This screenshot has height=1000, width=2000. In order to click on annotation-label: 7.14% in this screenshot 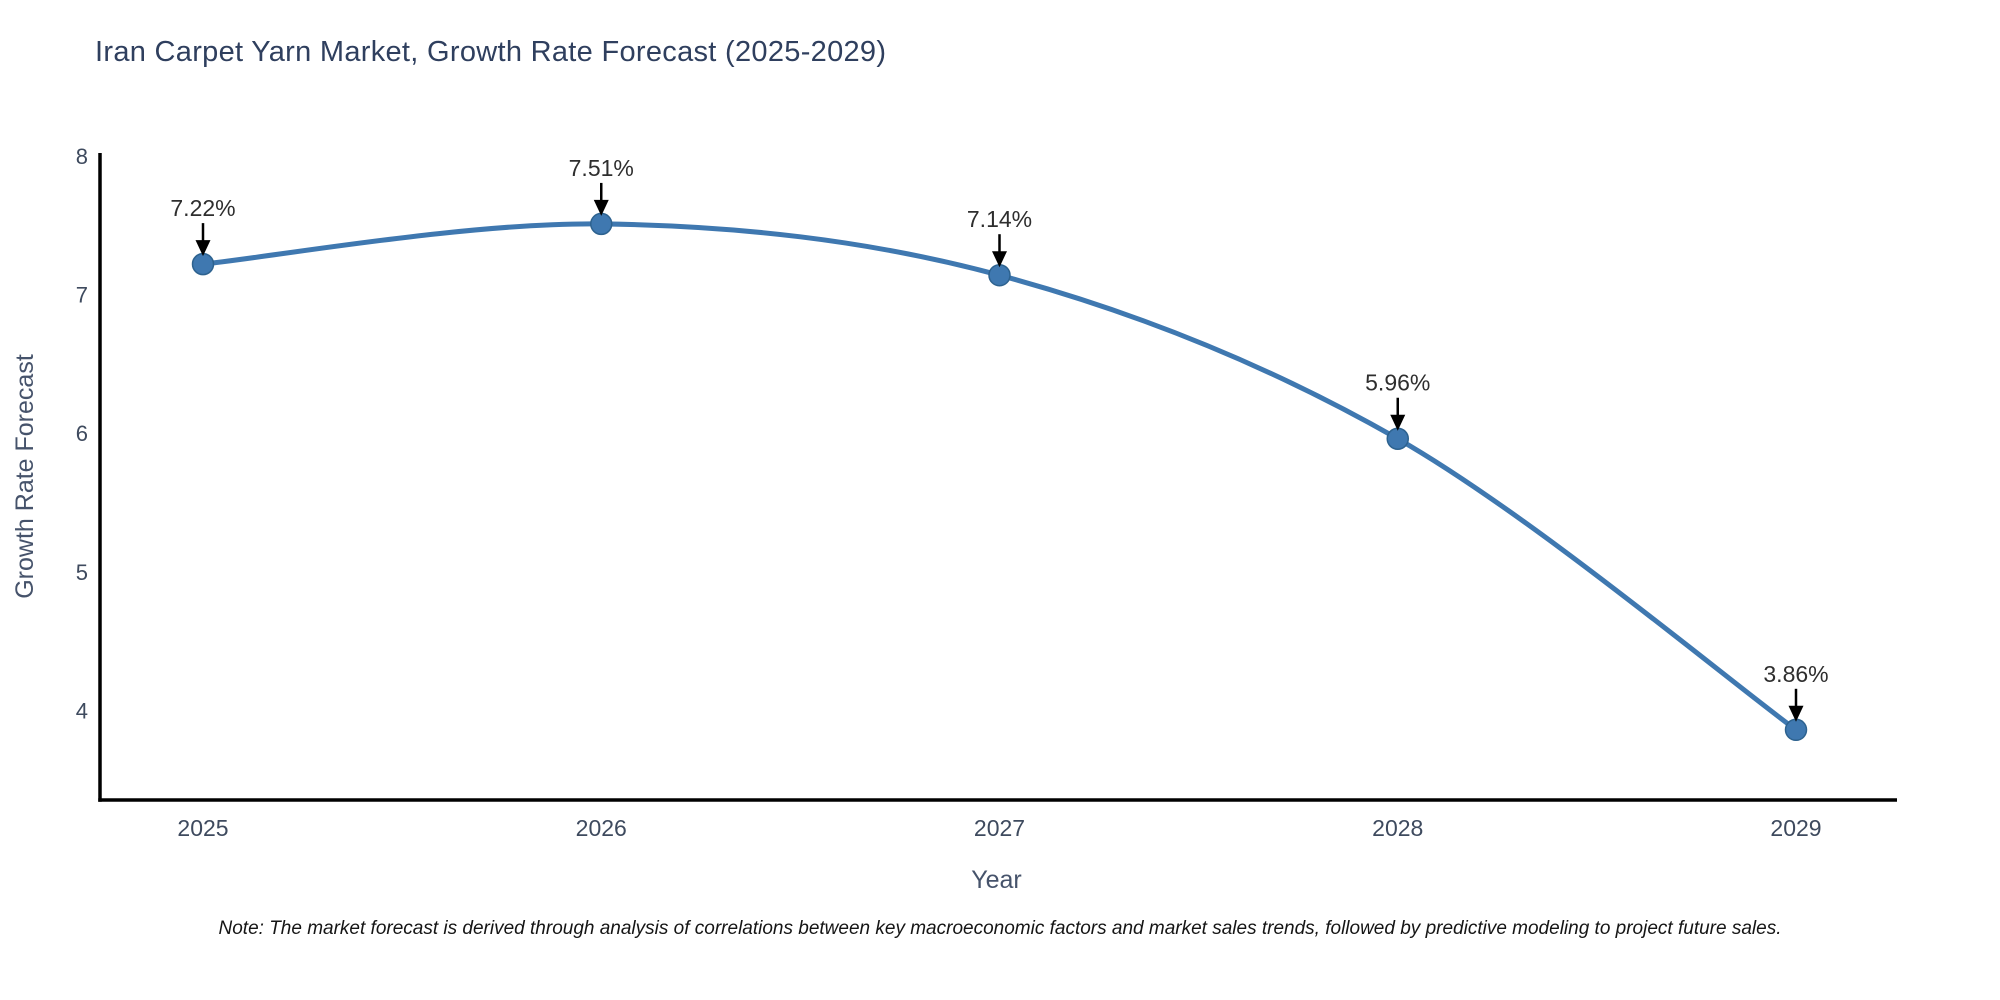, I will do `click(999, 219)`.